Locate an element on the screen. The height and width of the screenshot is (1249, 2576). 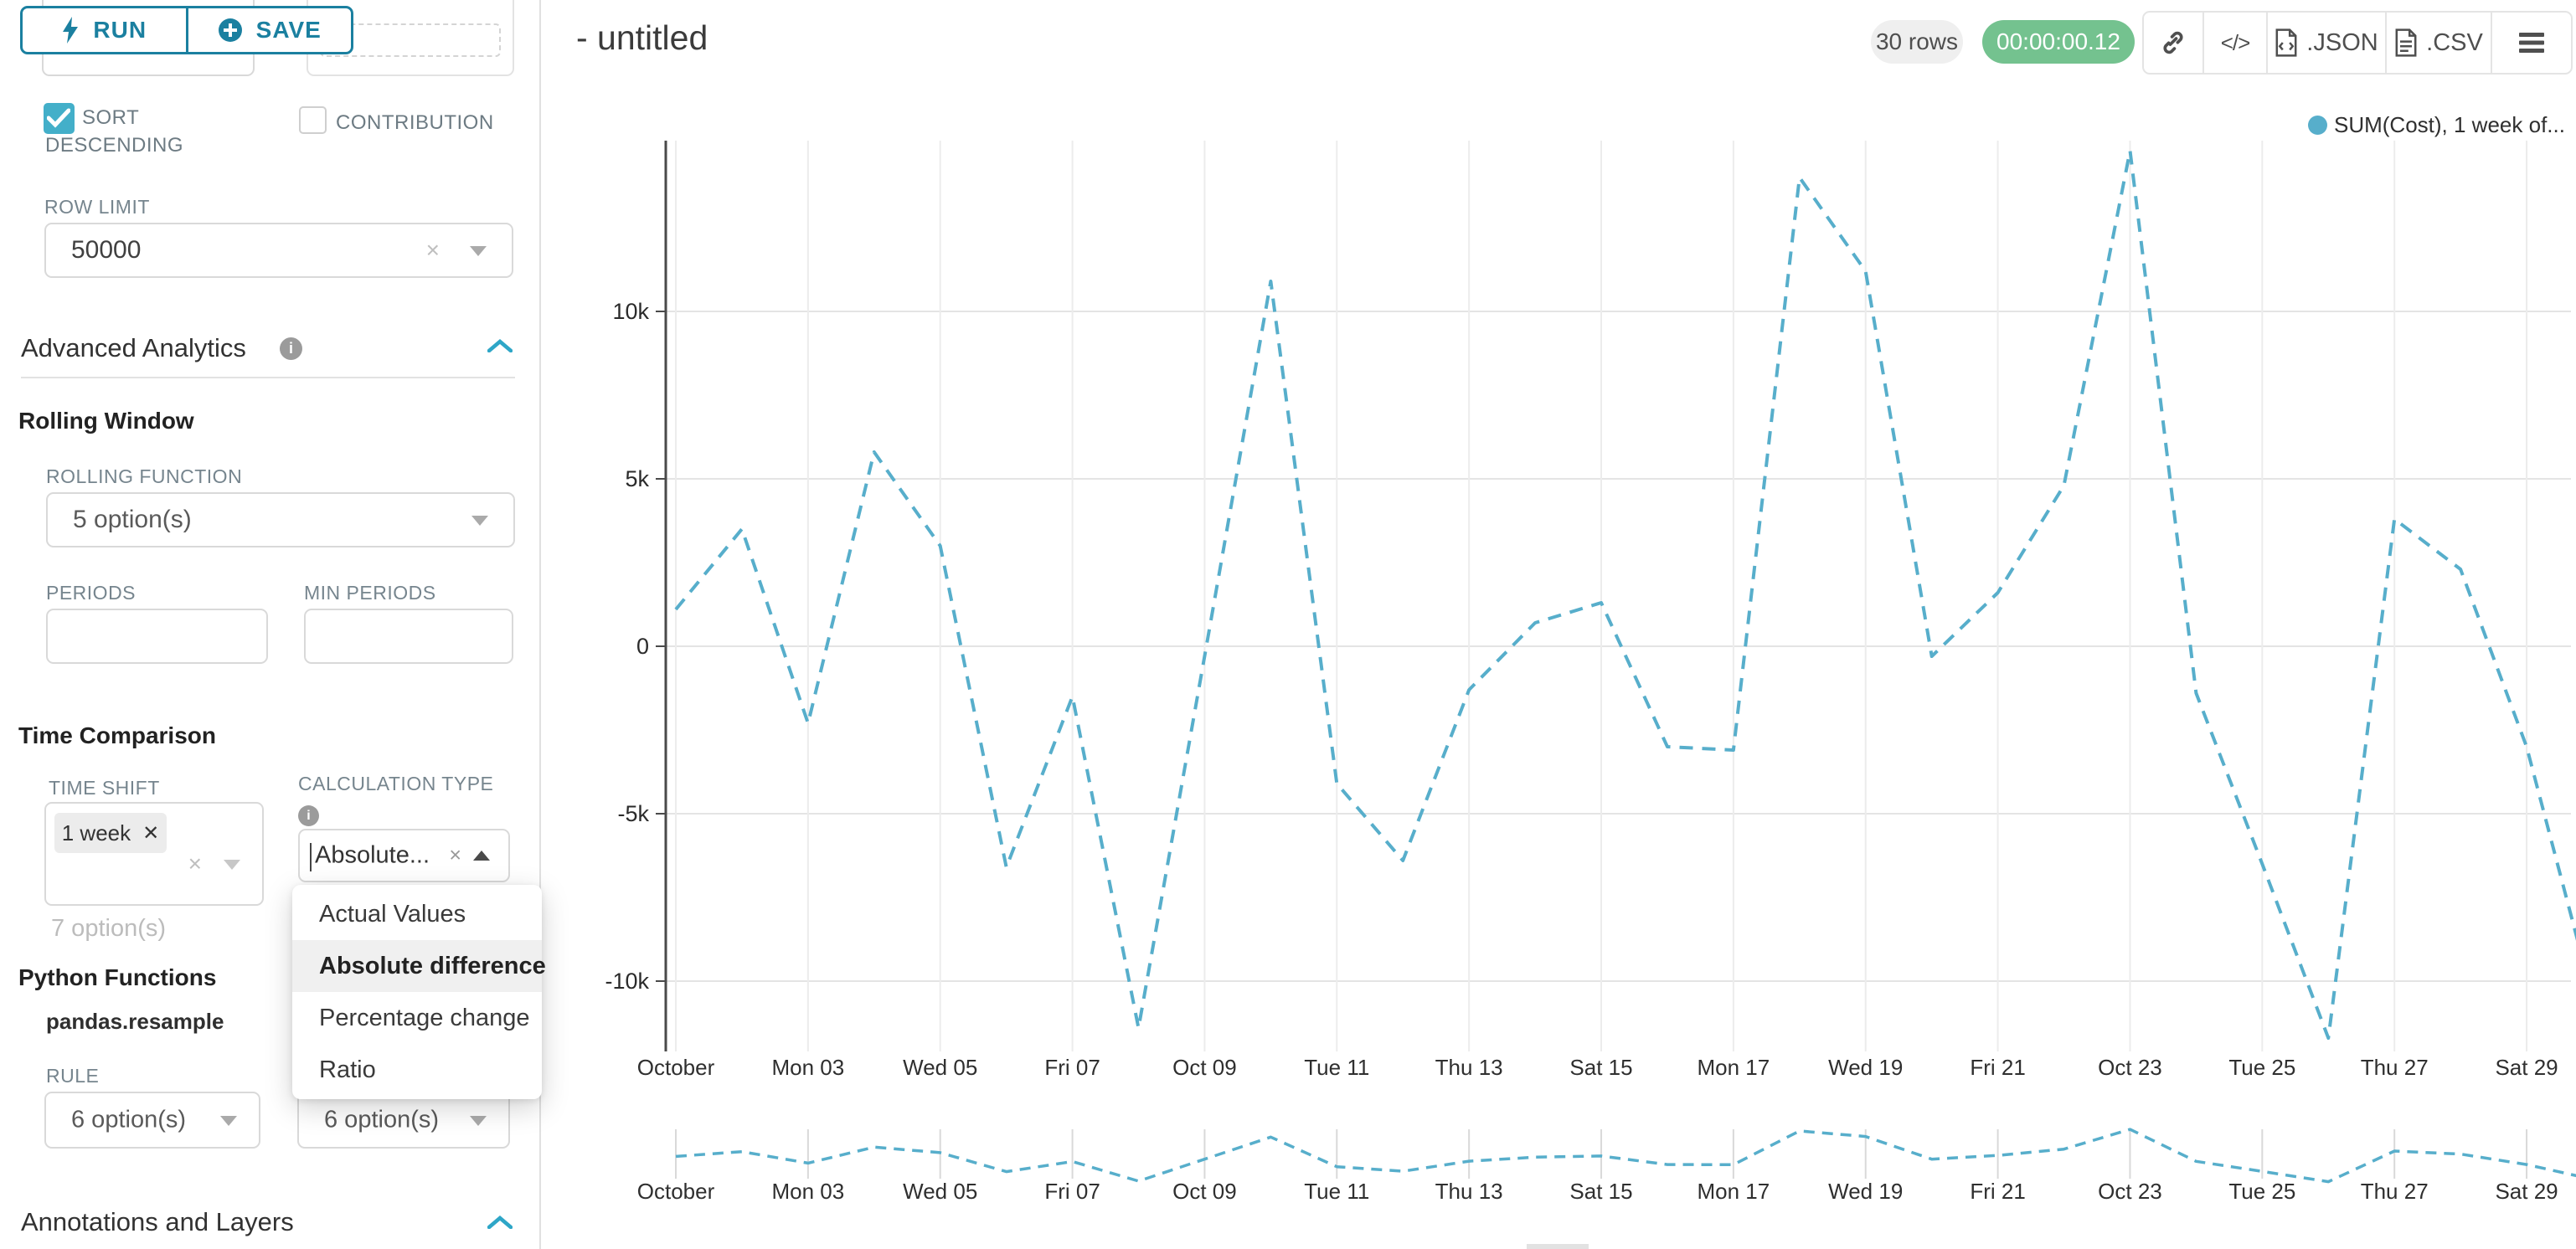
svg-text: 0 is located at coordinates (642, 646).